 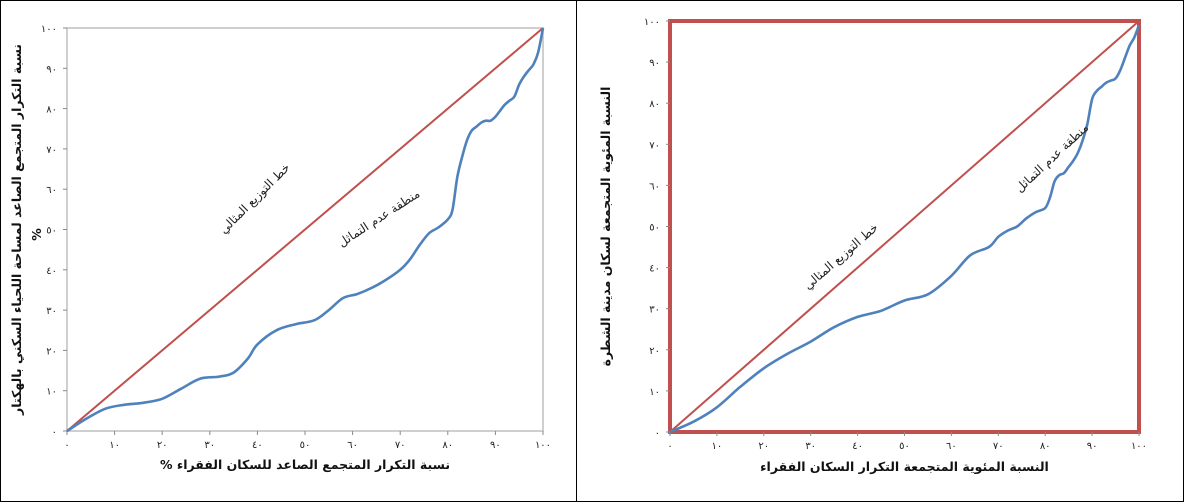 What do you see at coordinates (36, 234) in the screenshot?
I see `y-axis-unit: %` at bounding box center [36, 234].